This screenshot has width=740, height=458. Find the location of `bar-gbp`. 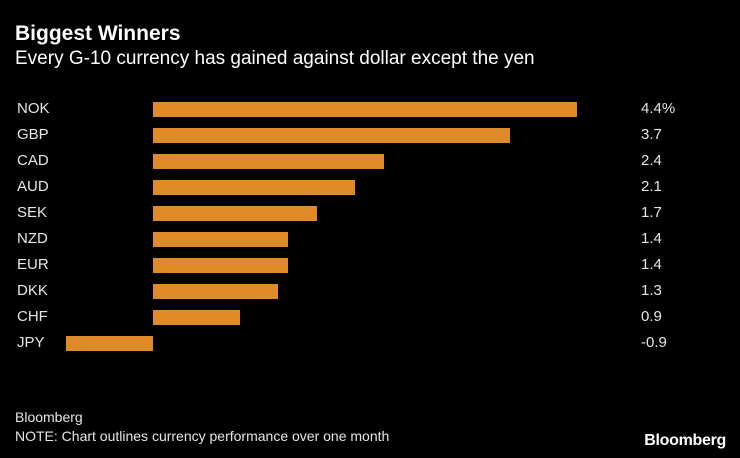

bar-gbp is located at coordinates (331, 135).